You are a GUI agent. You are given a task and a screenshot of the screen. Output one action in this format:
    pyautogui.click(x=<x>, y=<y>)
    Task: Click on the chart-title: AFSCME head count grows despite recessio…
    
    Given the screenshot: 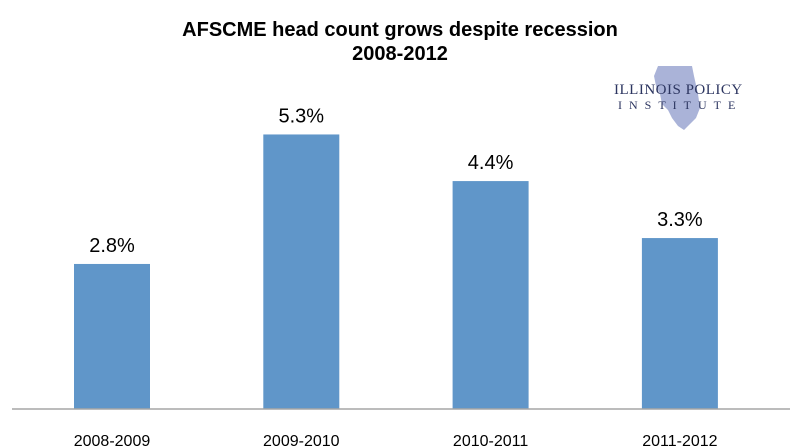 What is the action you would take?
    pyautogui.click(x=400, y=42)
    